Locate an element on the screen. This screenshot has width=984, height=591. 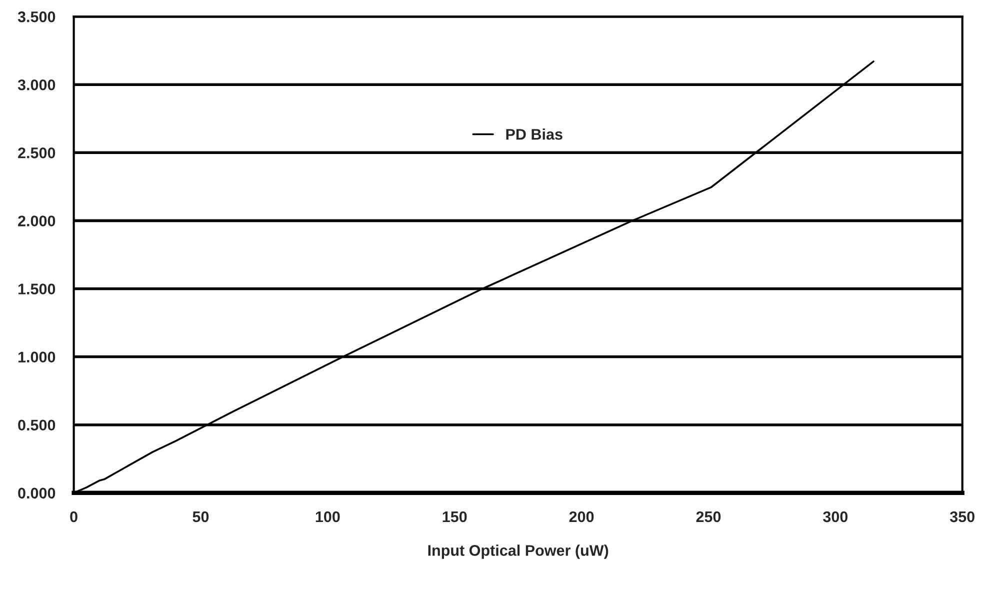
x-axis-title: Input Optical Power (uW) is located at coordinates (518, 551).